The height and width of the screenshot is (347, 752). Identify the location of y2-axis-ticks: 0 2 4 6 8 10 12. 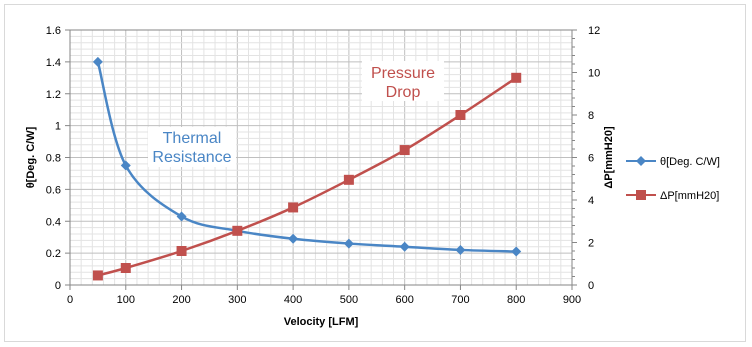
(586, 158).